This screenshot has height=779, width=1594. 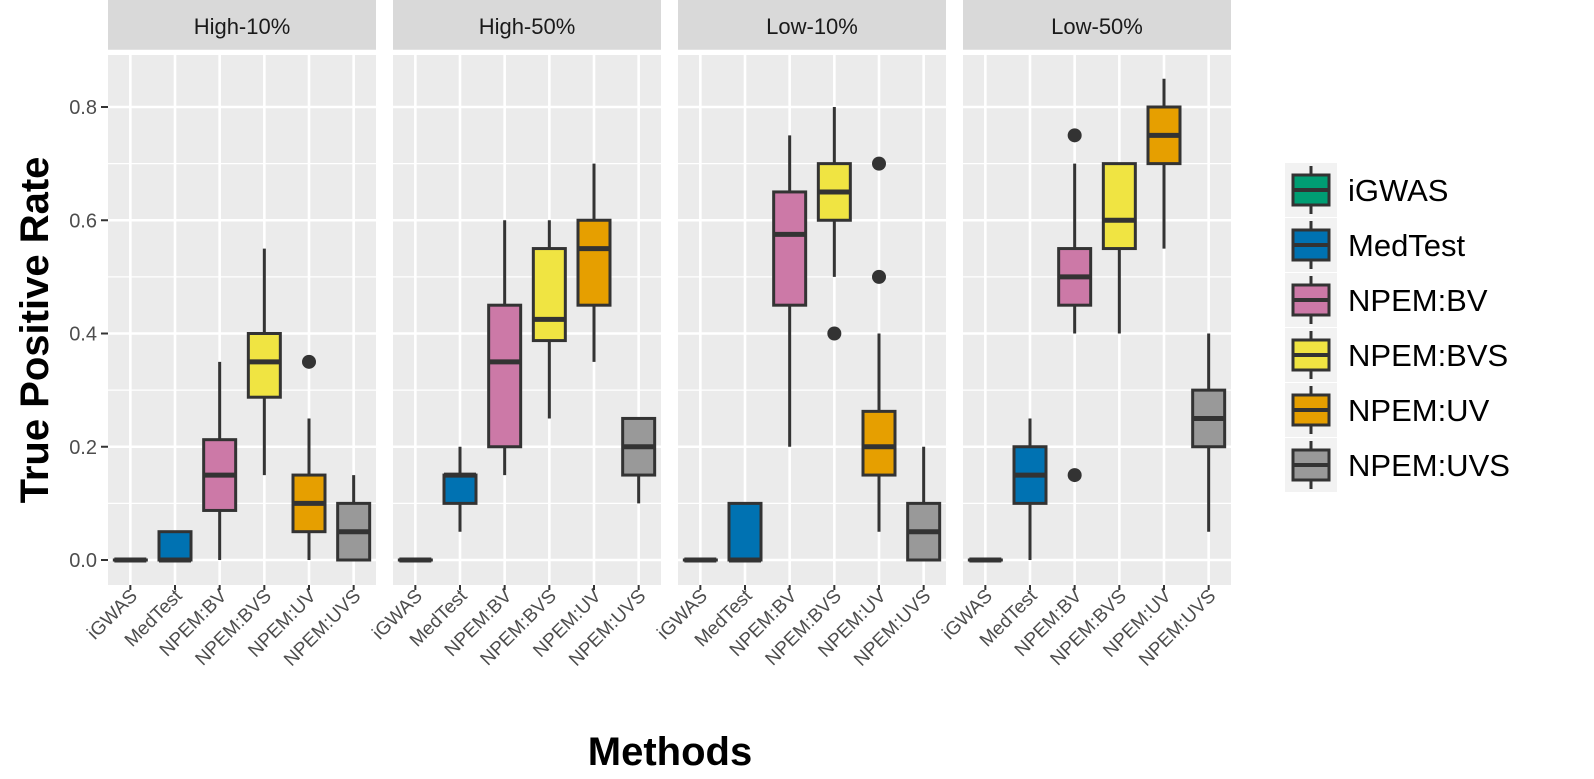 I want to click on legend-label: NPEM:BV, so click(x=1418, y=300).